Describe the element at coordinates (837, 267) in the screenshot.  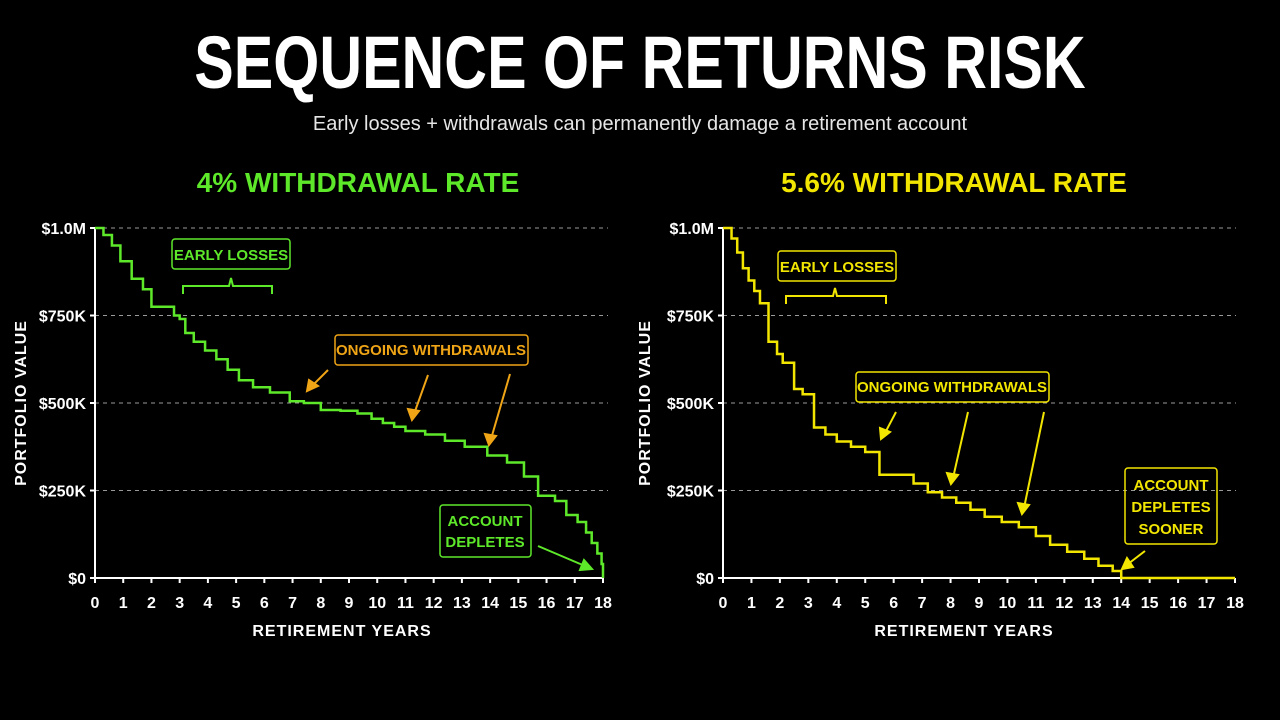
I see `chart-5-6pct-early-losses-label: EARLY LOSSES` at that location.